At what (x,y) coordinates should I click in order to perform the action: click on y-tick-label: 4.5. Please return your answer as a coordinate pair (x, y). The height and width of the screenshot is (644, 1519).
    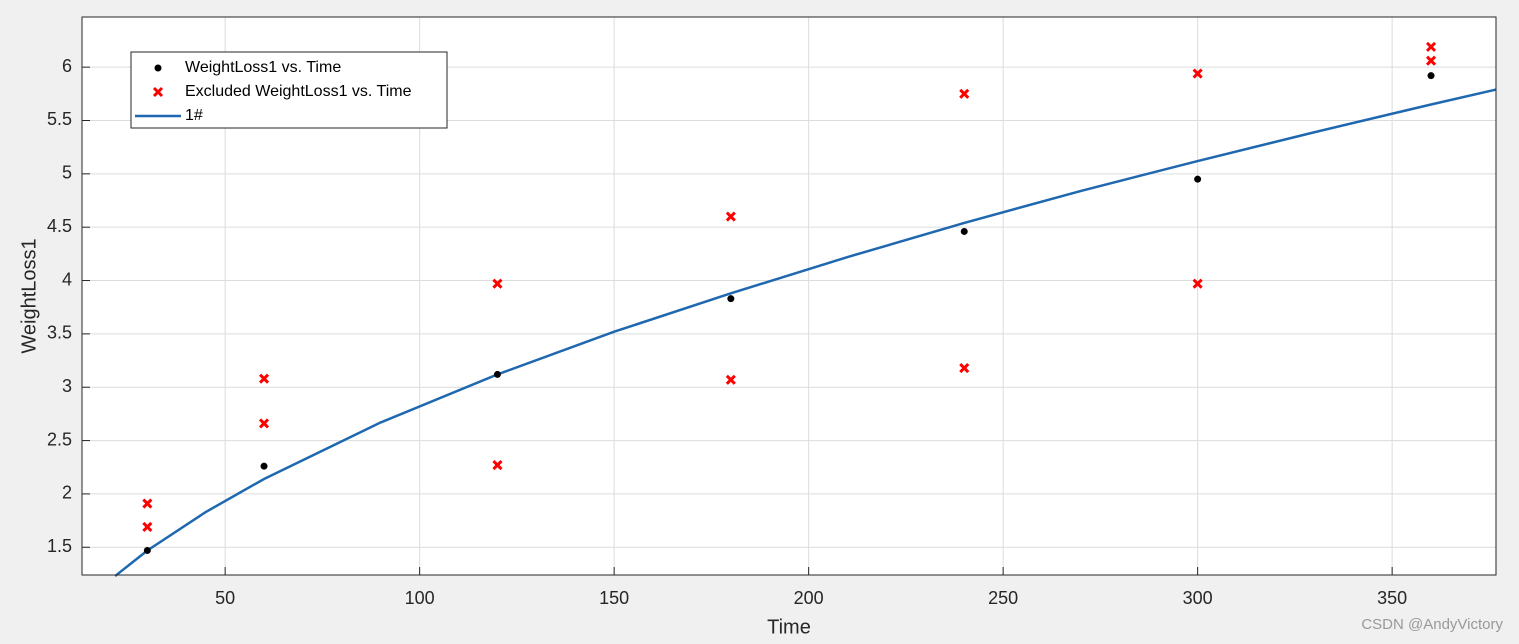
    Looking at the image, I should click on (59, 226).